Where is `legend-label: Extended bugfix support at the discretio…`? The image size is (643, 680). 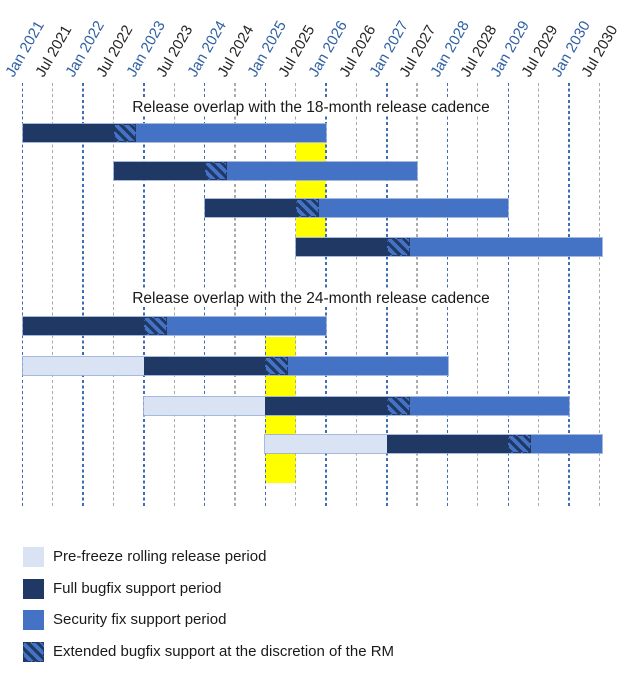 legend-label: Extended bugfix support at the discretio… is located at coordinates (224, 651).